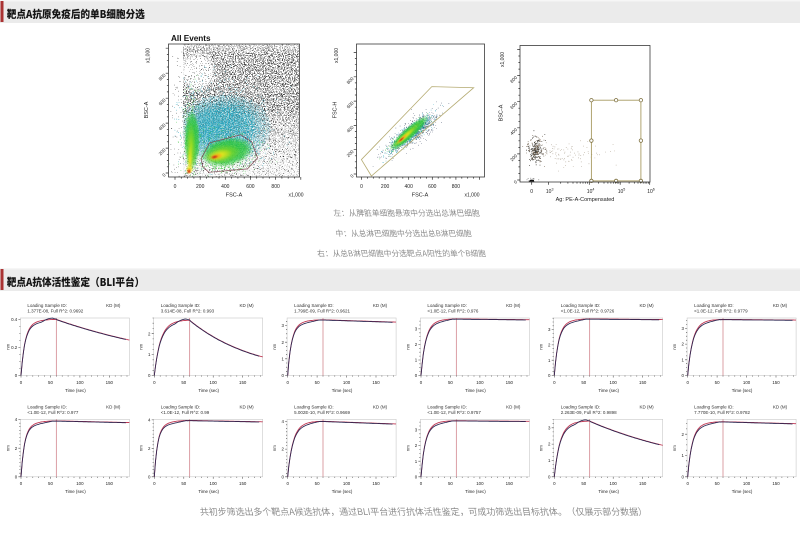 The image size is (800, 544). What do you see at coordinates (55, 311) in the screenshot?
I see `svg-text: 1.377E-08, Full R^2: 0.9692` at bounding box center [55, 311].